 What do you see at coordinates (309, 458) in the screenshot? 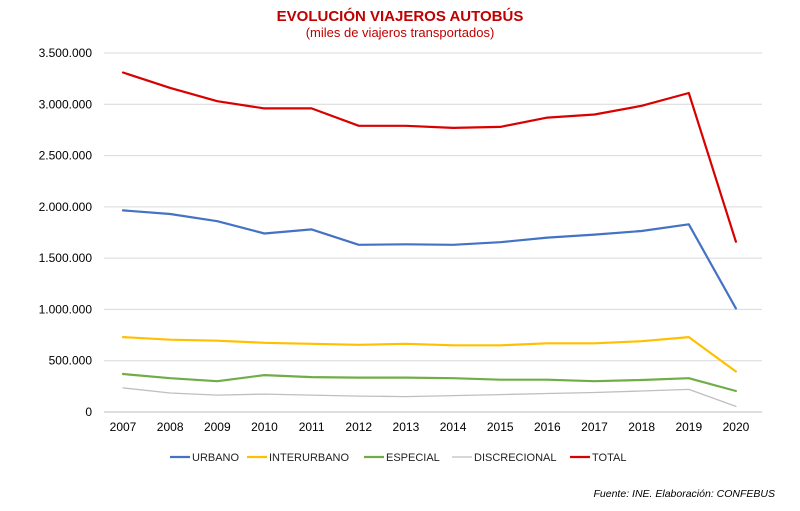
I see `legend-label-interurbano: INTERURBANO` at bounding box center [309, 458].